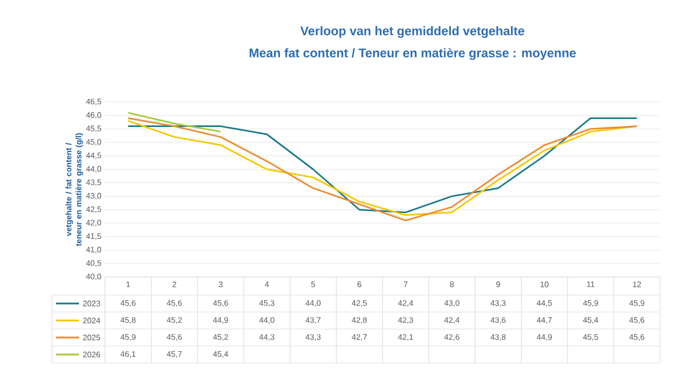 The height and width of the screenshot is (386, 677). Describe the element at coordinates (359, 320) in the screenshot. I see `data-label: 42,8` at that location.